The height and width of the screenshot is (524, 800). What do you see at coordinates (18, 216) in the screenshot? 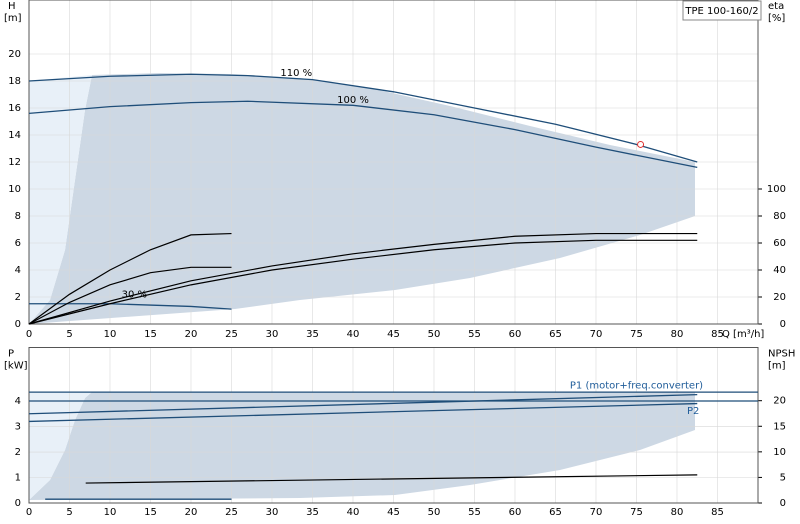
I see `y-tick-label: 8` at bounding box center [18, 216].